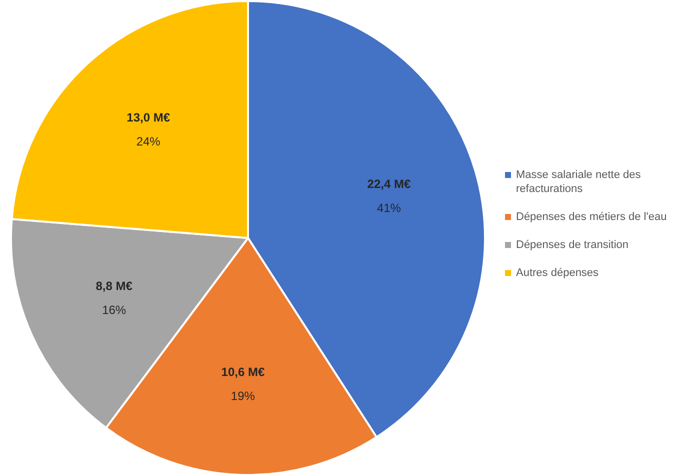 The height and width of the screenshot is (476, 686). What do you see at coordinates (114, 297) in the screenshot?
I see `data-label: 8,8 M€ 16%` at bounding box center [114, 297].